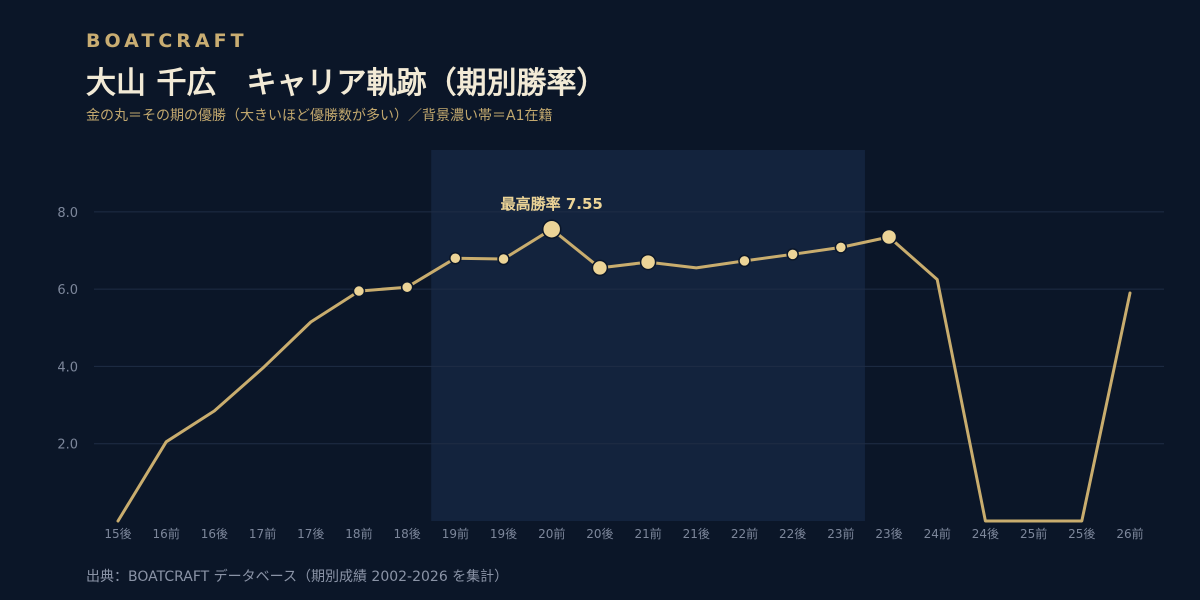  What do you see at coordinates (67, 290) in the screenshot?
I see `y-tick-label: 6.0` at bounding box center [67, 290].